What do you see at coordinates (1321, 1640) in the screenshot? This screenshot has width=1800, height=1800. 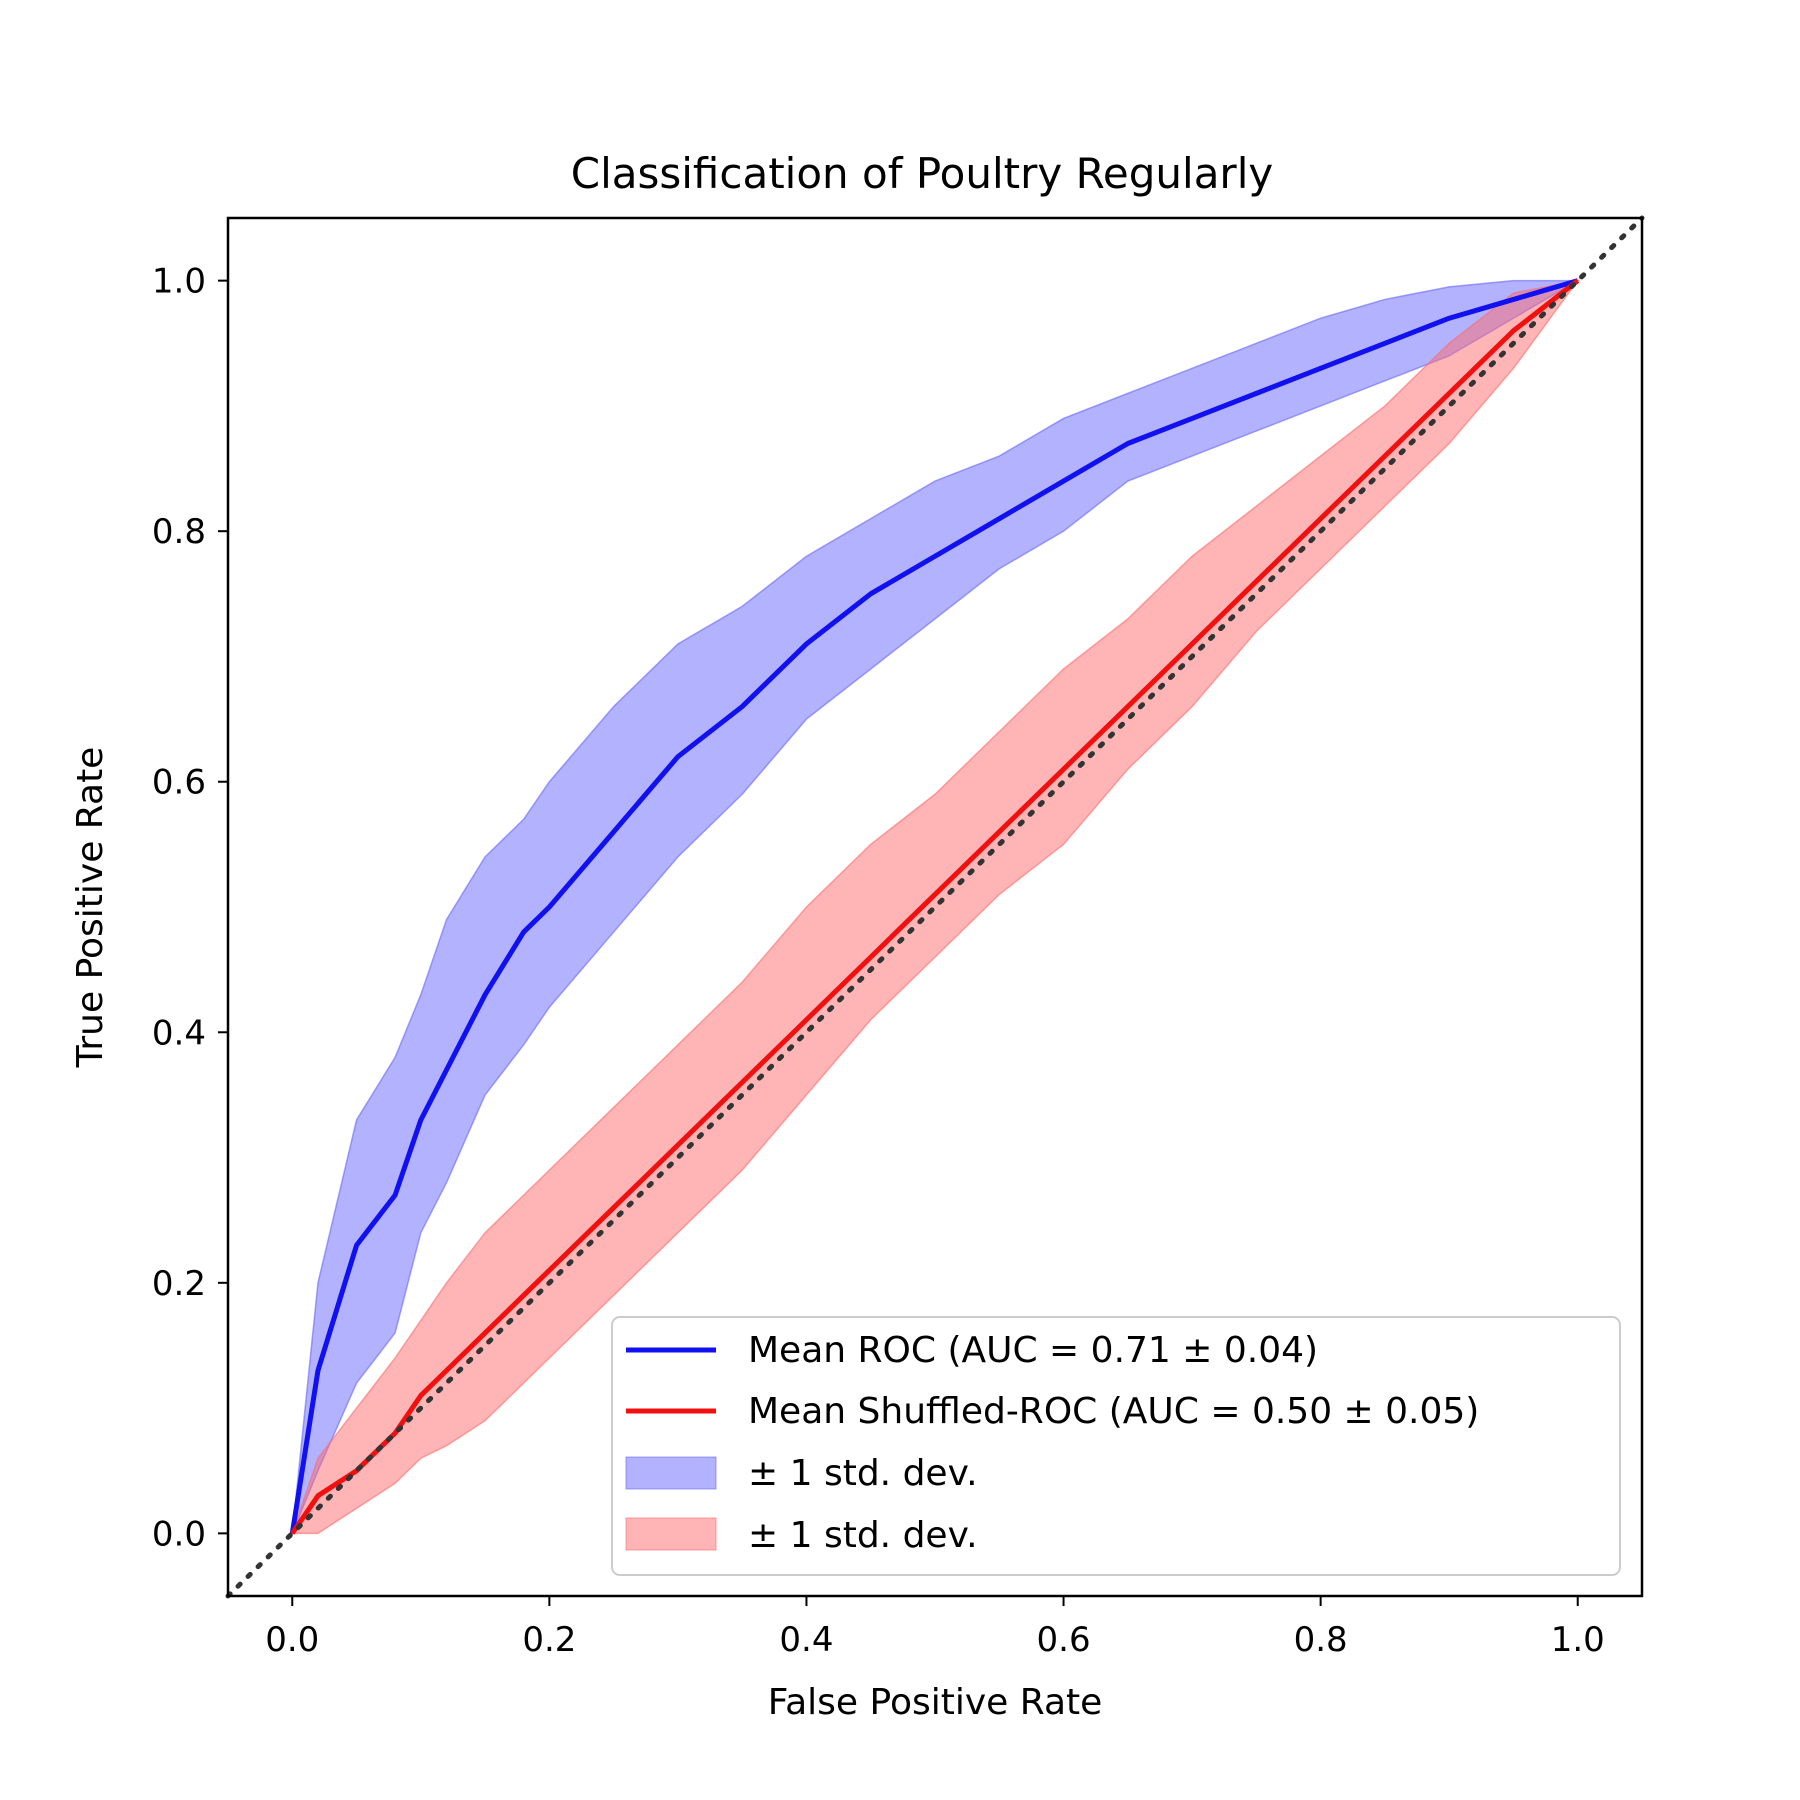 I see `x-tick-label: 0.8` at bounding box center [1321, 1640].